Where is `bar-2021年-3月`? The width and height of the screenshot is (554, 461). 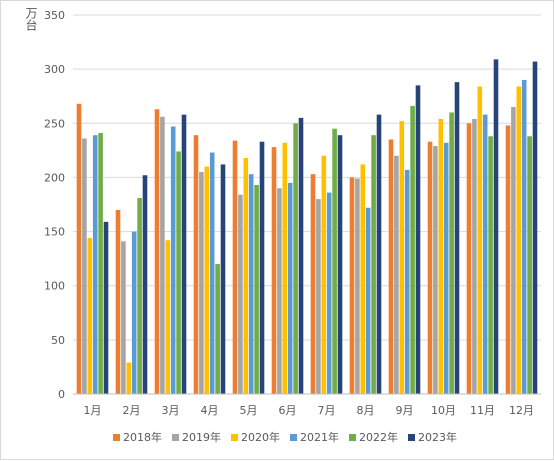 bar-2021年-3月 is located at coordinates (173, 260).